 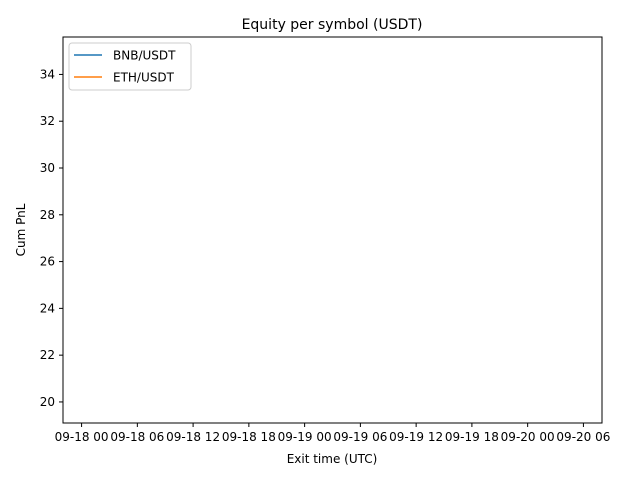 What do you see at coordinates (125, 67) in the screenshot?
I see `legend-entries: BNB/USDT ETH/USDT` at bounding box center [125, 67].